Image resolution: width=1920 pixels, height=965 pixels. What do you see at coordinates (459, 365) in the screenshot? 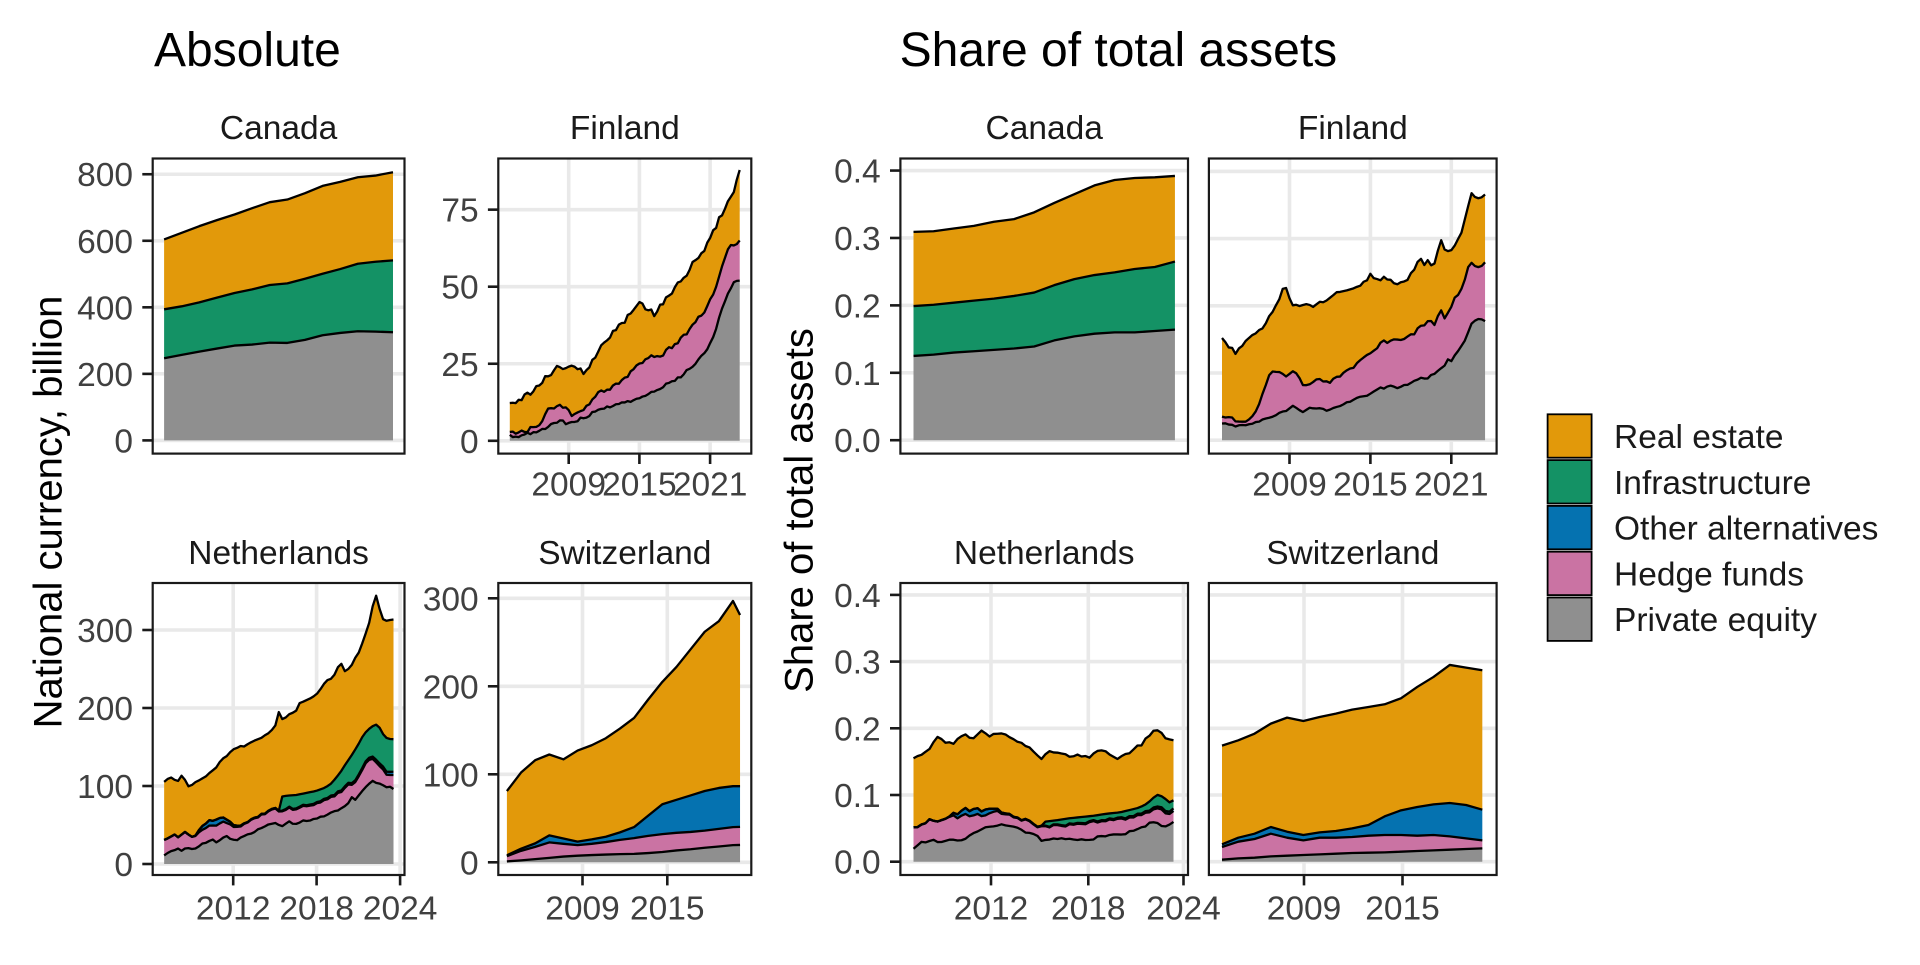
I see `svg-text: 25` at bounding box center [459, 365].